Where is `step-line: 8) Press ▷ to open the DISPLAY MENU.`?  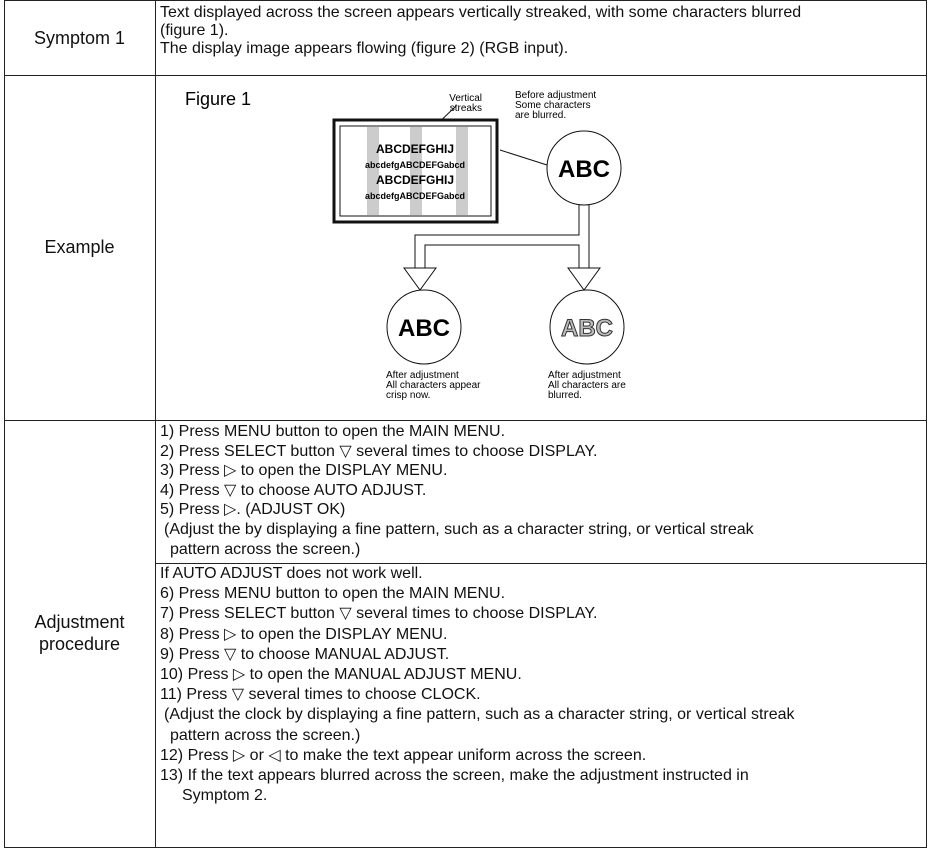
step-line: 8) Press ▷ to open the DISPLAY MENU. is located at coordinates (304, 634).